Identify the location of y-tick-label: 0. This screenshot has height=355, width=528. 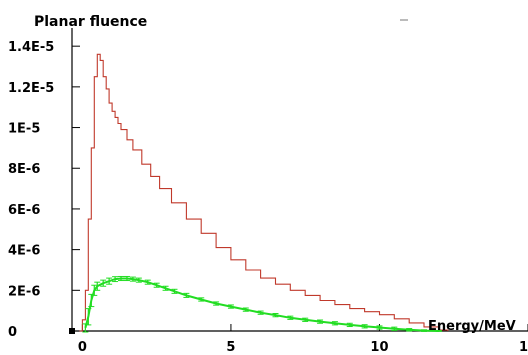
(12, 332).